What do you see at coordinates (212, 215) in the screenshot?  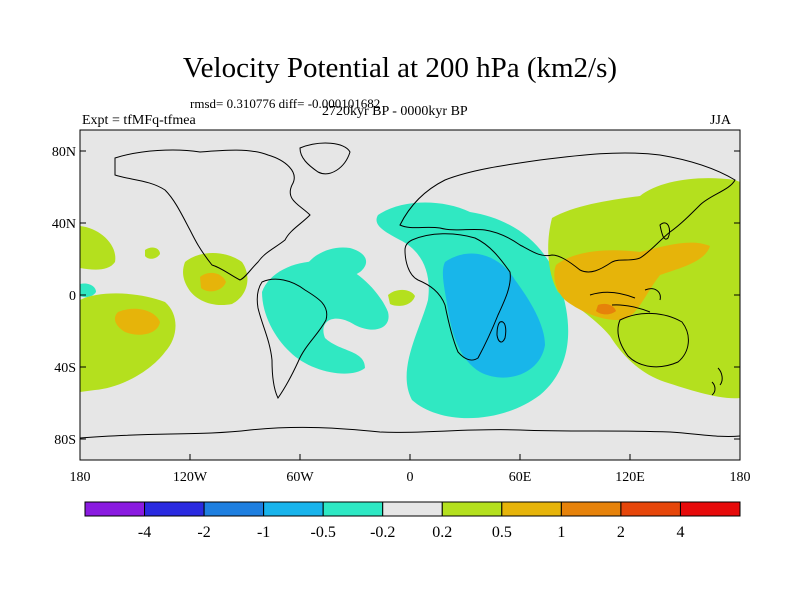 I see `coastline-north-america` at bounding box center [212, 215].